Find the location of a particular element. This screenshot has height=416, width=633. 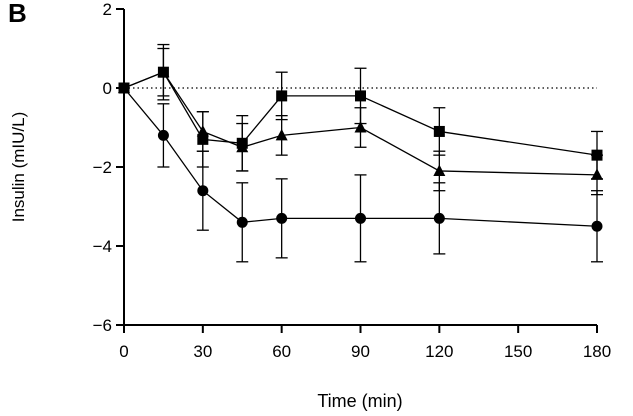

y-axis-label: Insulin (mIU/L) is located at coordinates (18, 167).